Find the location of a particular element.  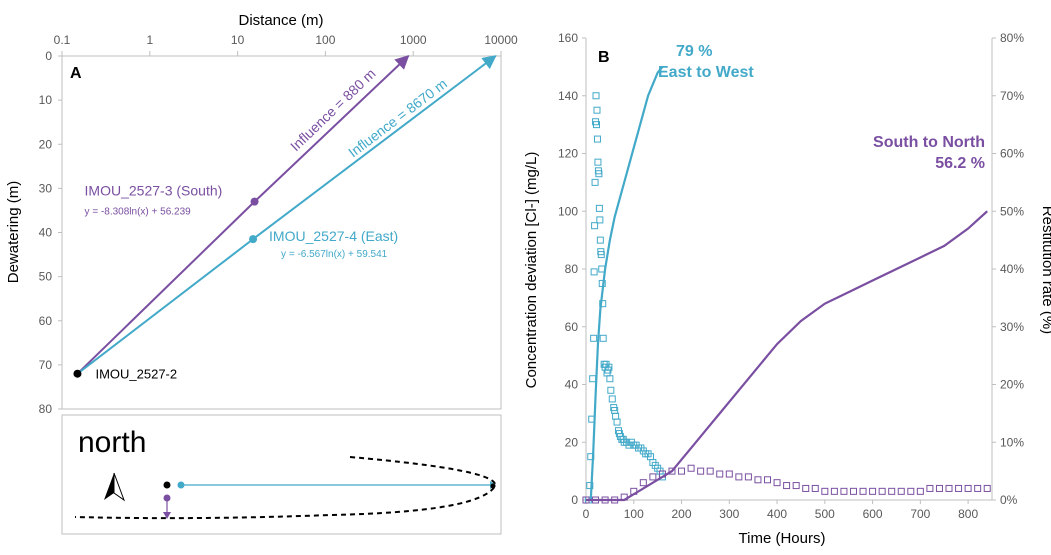

panel-a-label: A is located at coordinates (76, 73).